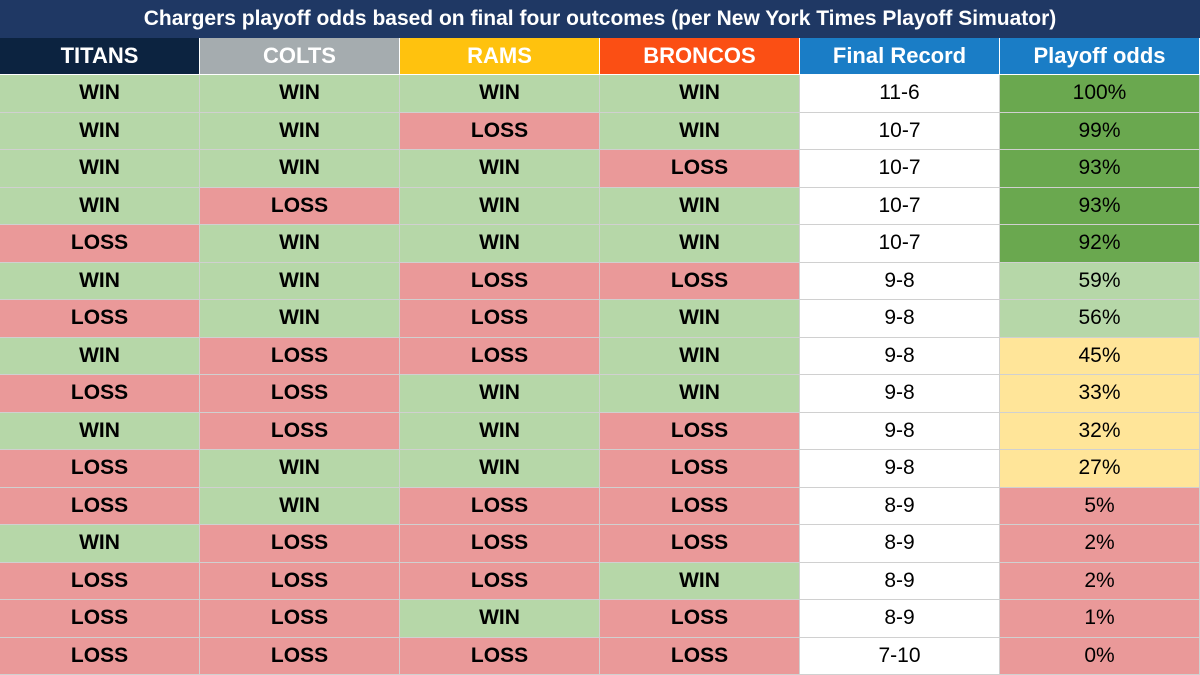  What do you see at coordinates (1100, 656) in the screenshot?
I see `odds-cell: 0%` at bounding box center [1100, 656].